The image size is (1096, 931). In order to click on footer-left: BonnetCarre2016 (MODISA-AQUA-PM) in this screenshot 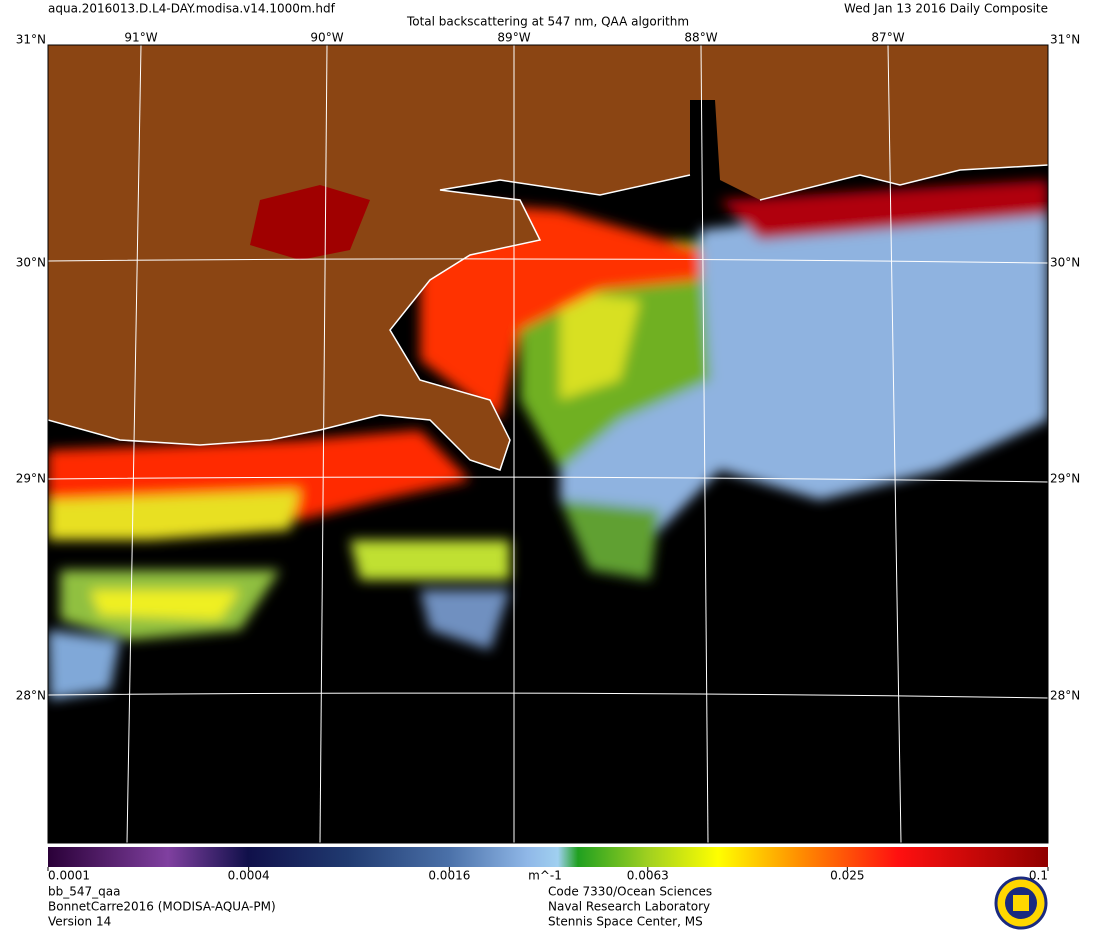, I will do `click(162, 907)`.